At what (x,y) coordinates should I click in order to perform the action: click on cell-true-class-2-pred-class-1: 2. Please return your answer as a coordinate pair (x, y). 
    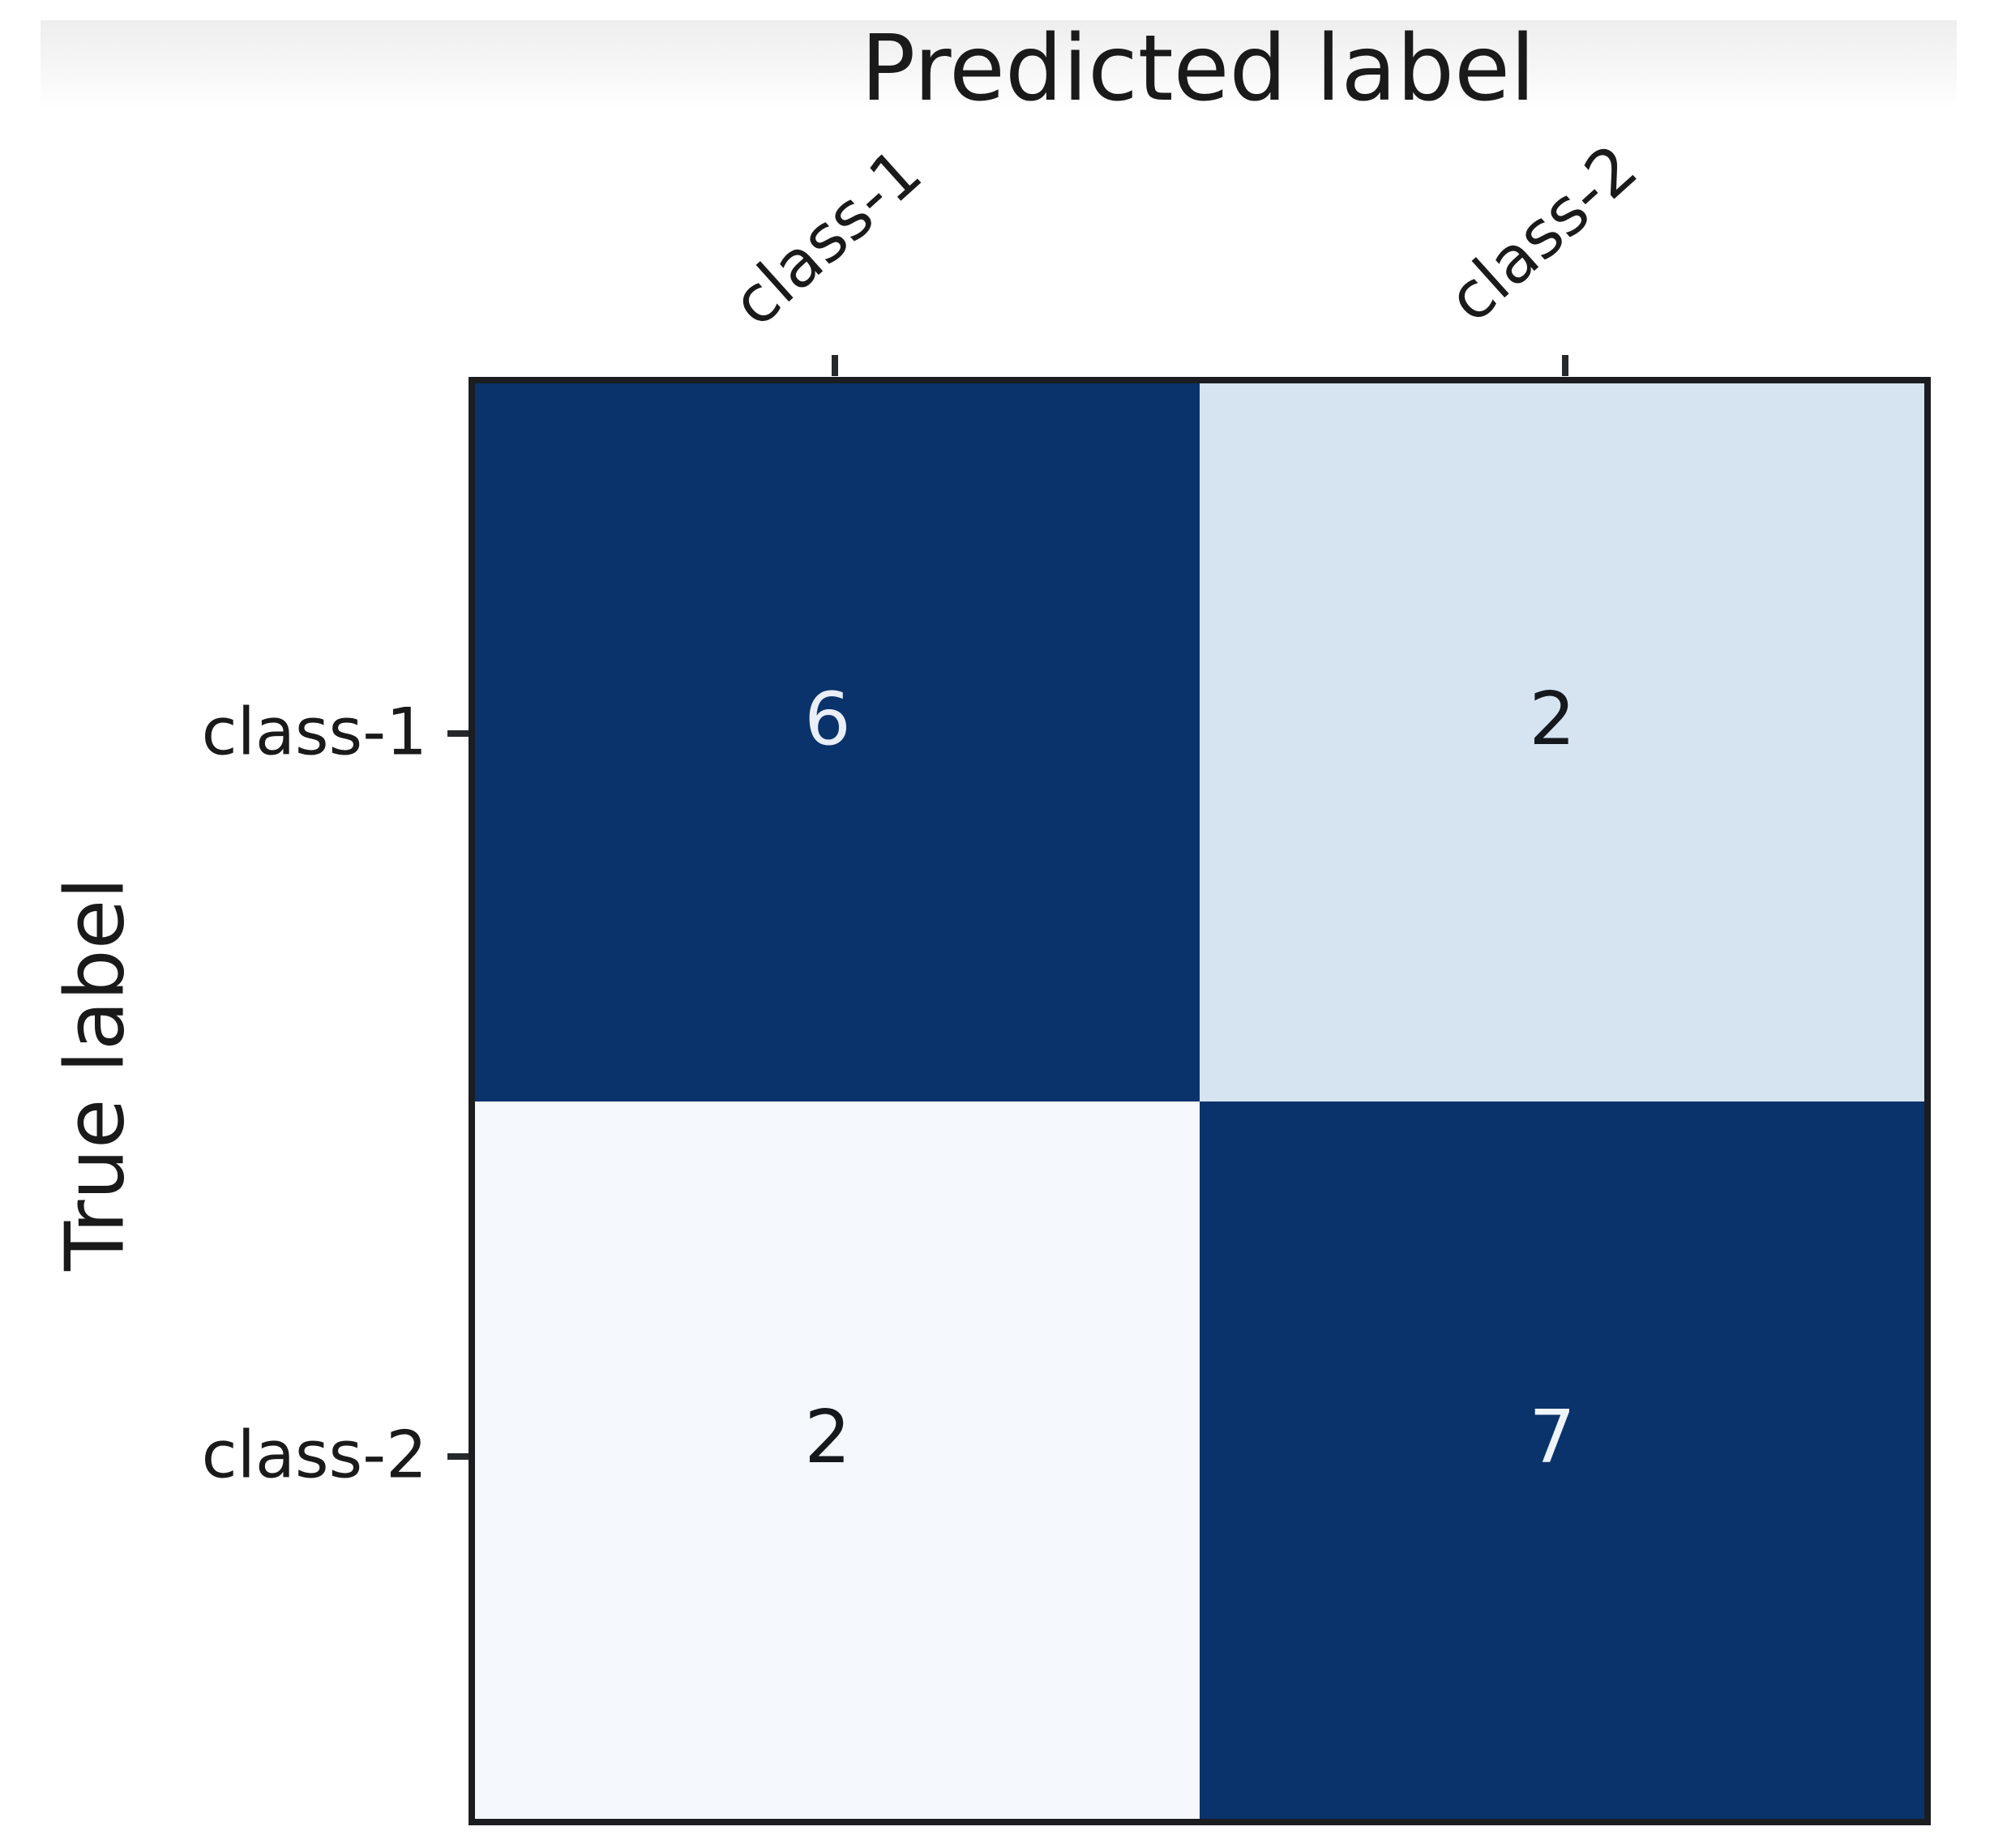
    Looking at the image, I should click on (837, 1460).